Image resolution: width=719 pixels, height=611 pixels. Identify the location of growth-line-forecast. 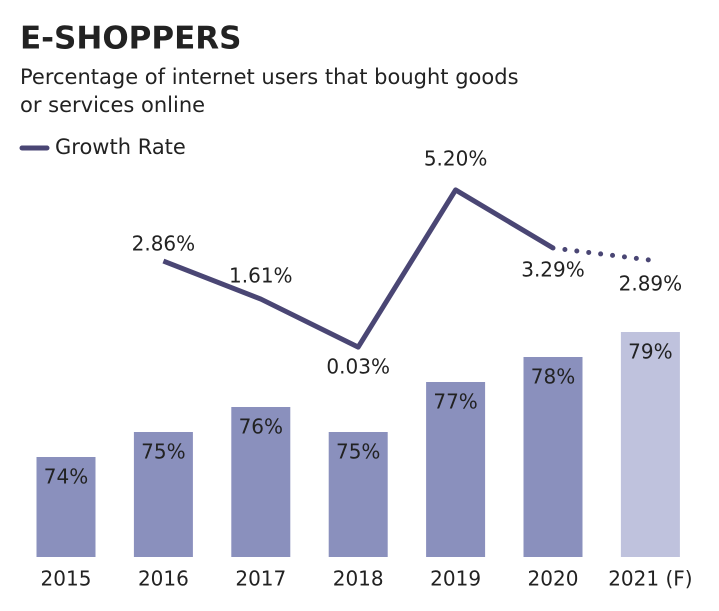
(601, 254).